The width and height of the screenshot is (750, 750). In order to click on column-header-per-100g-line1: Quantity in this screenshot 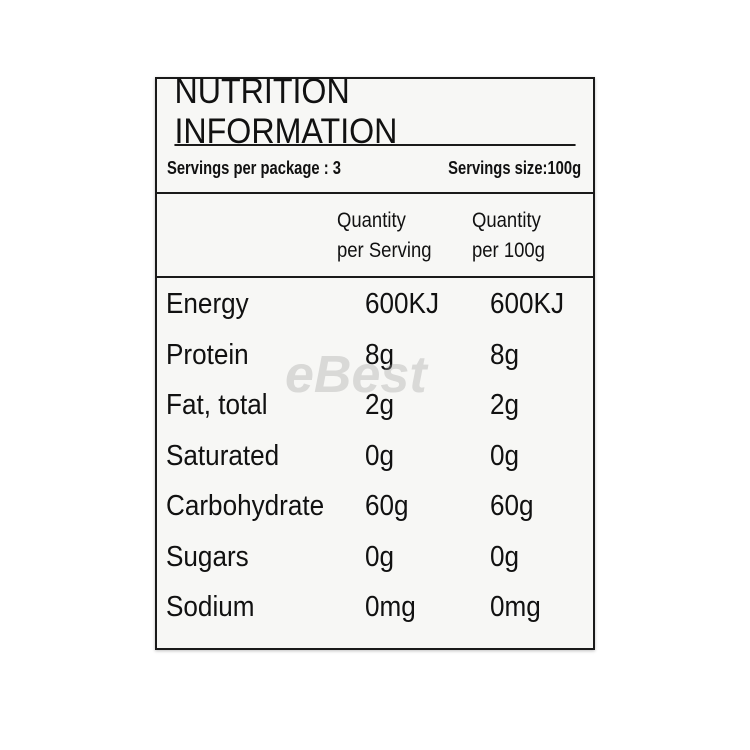, I will do `click(506, 220)`.